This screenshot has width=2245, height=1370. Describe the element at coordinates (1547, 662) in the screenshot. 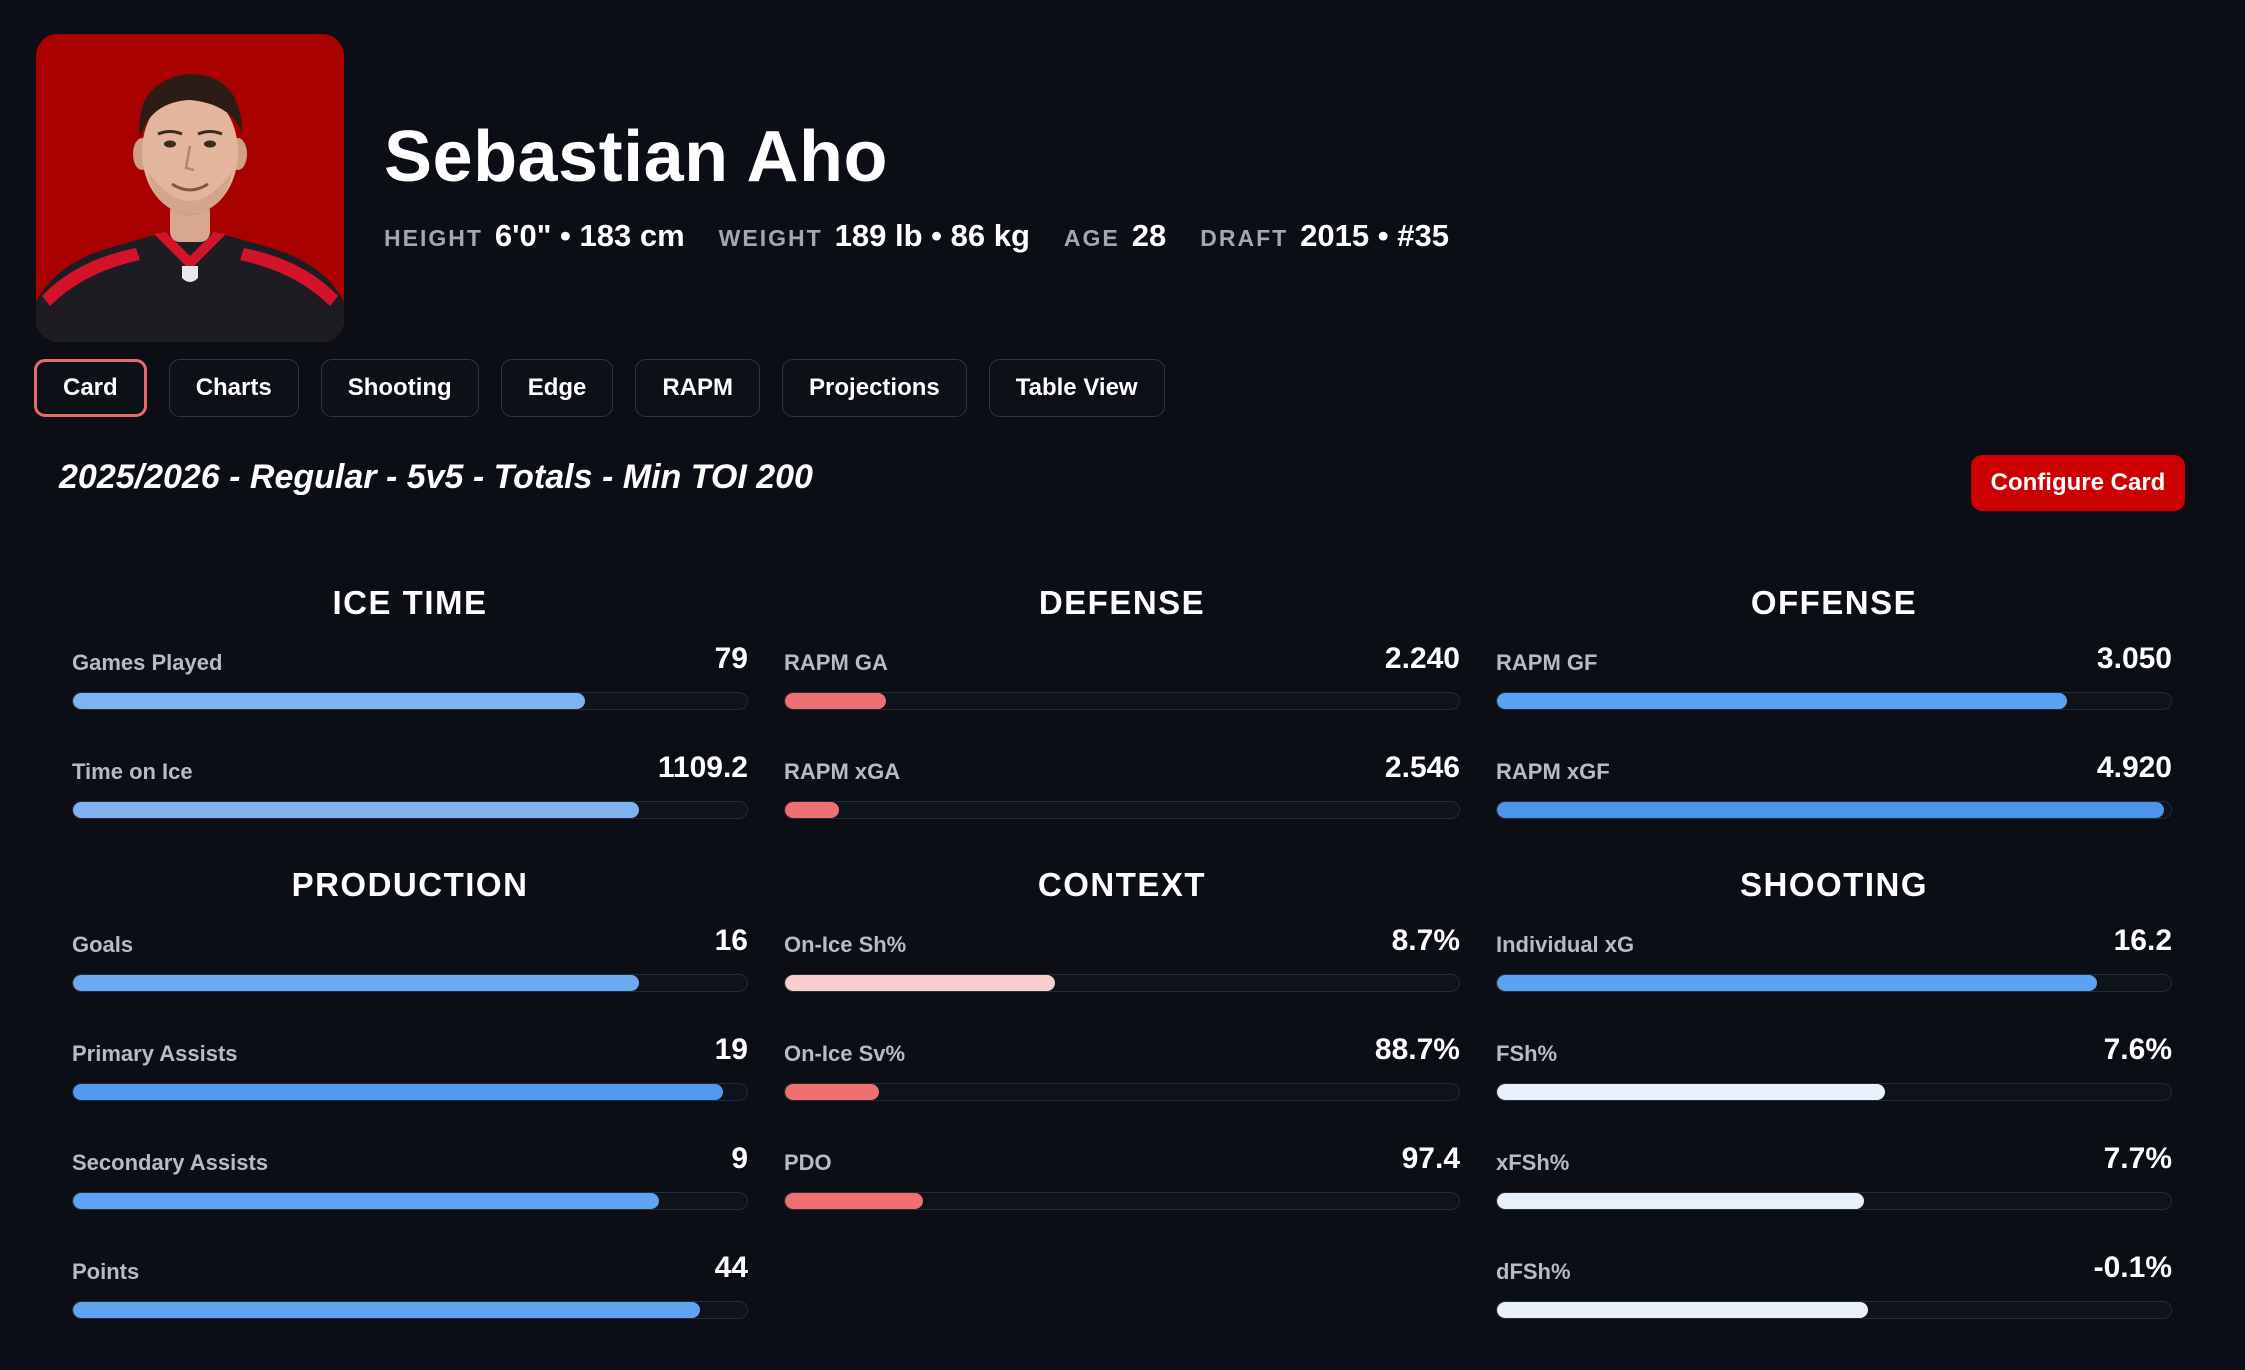

I see `stat-label: RAPM GF` at that location.